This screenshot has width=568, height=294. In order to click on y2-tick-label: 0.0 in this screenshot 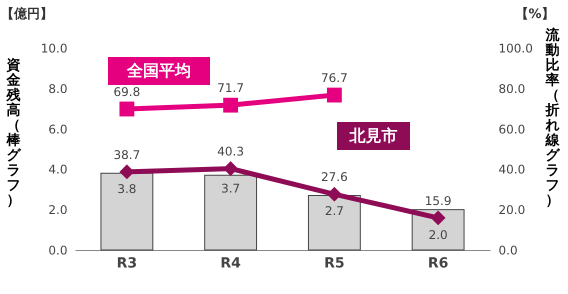, I will do `click(508, 251)`.